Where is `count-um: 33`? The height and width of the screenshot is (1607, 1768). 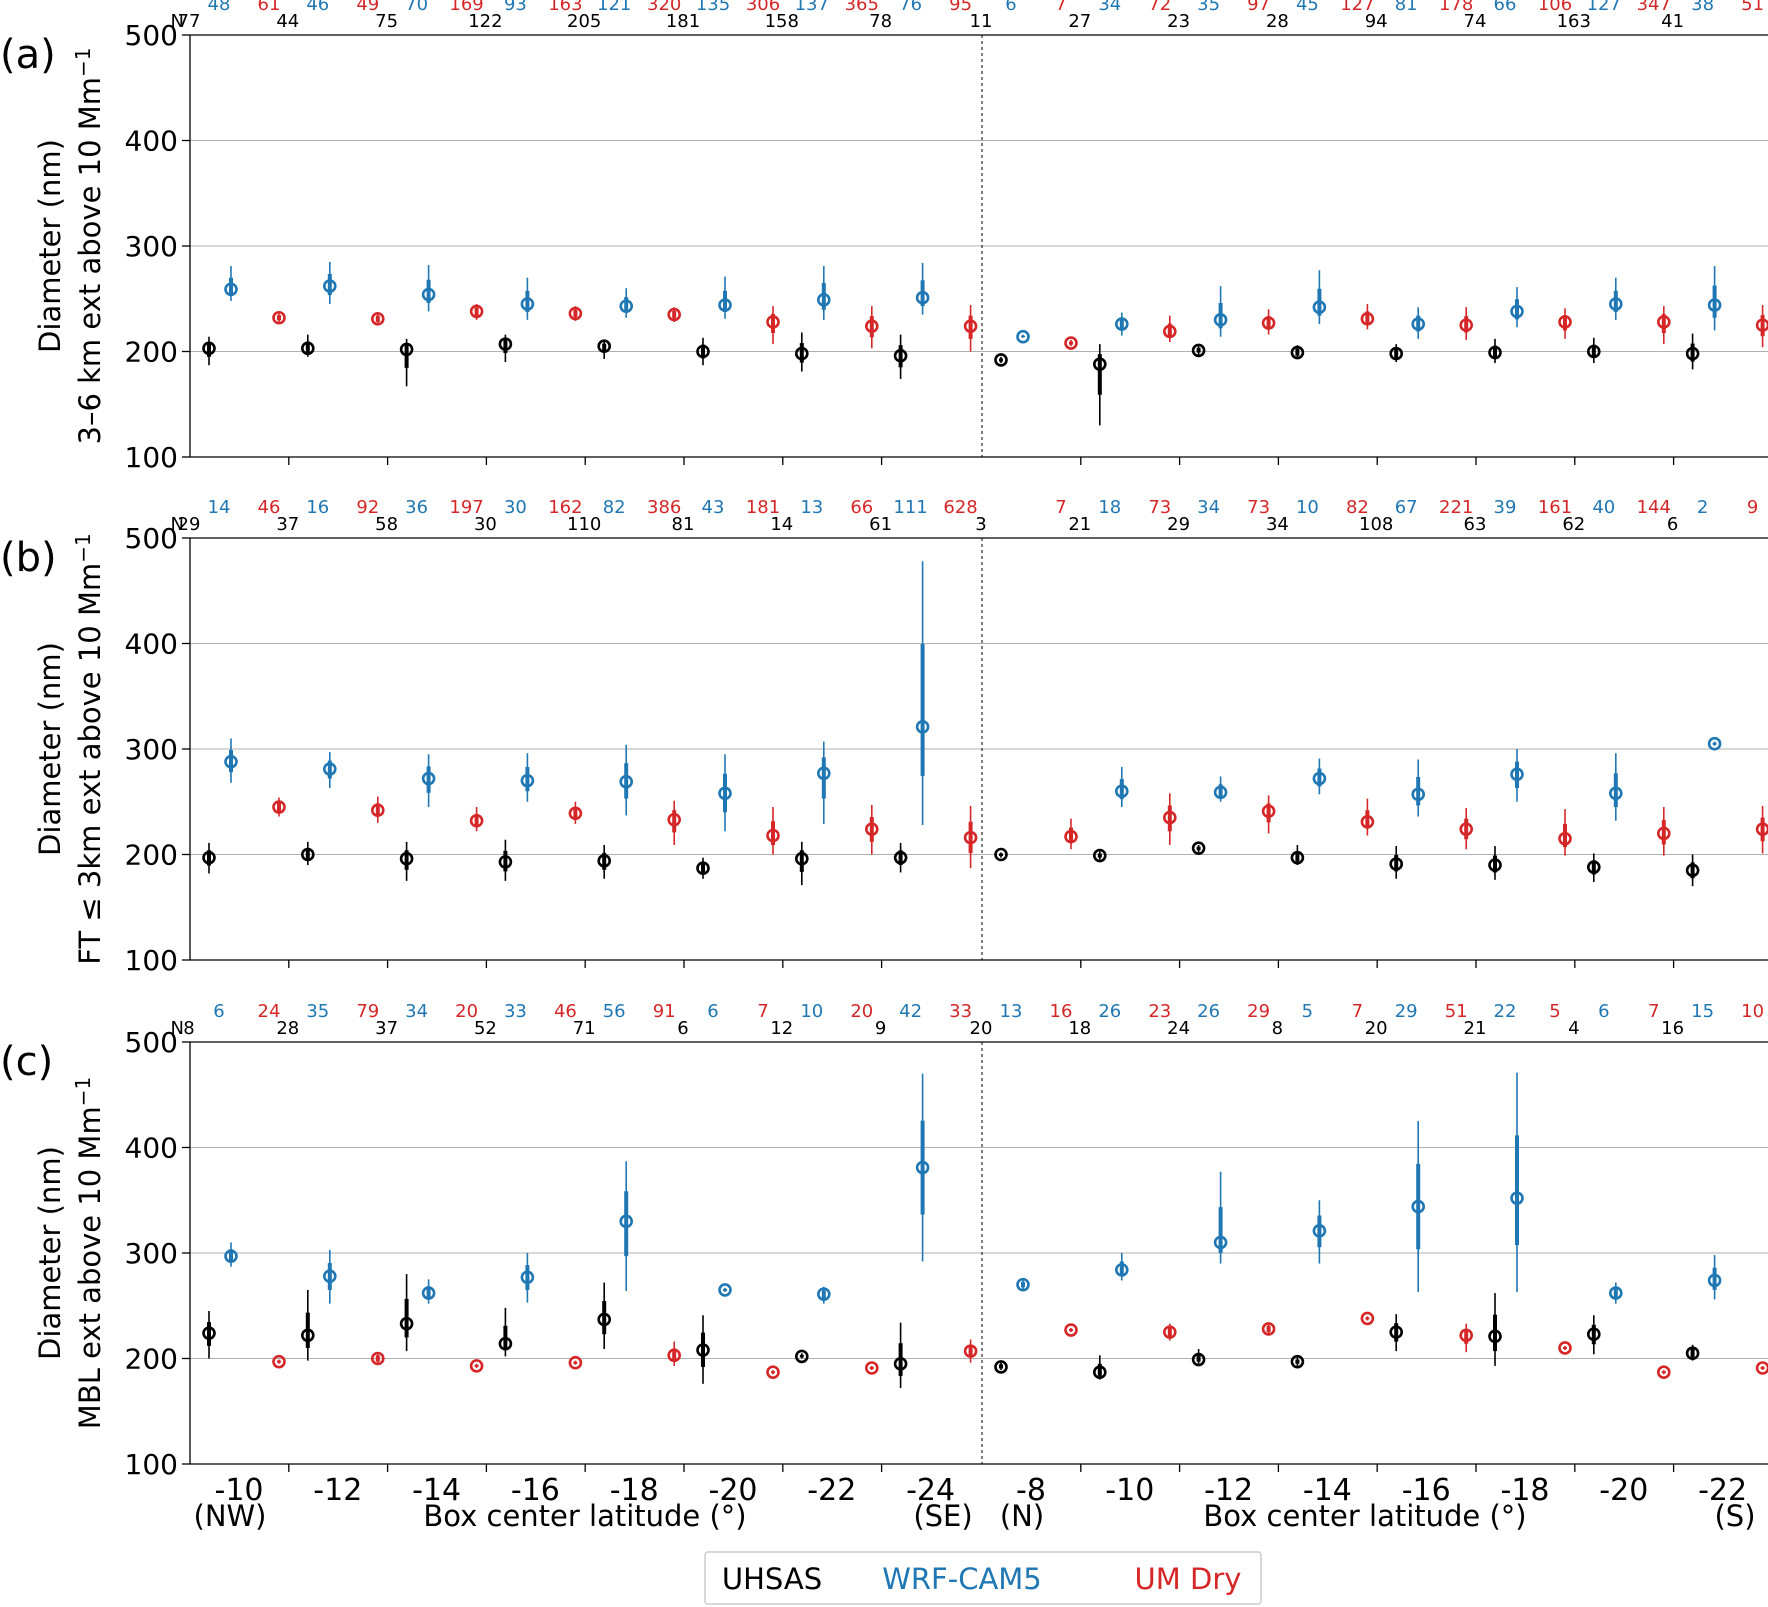 count-um: 33 is located at coordinates (960, 1011).